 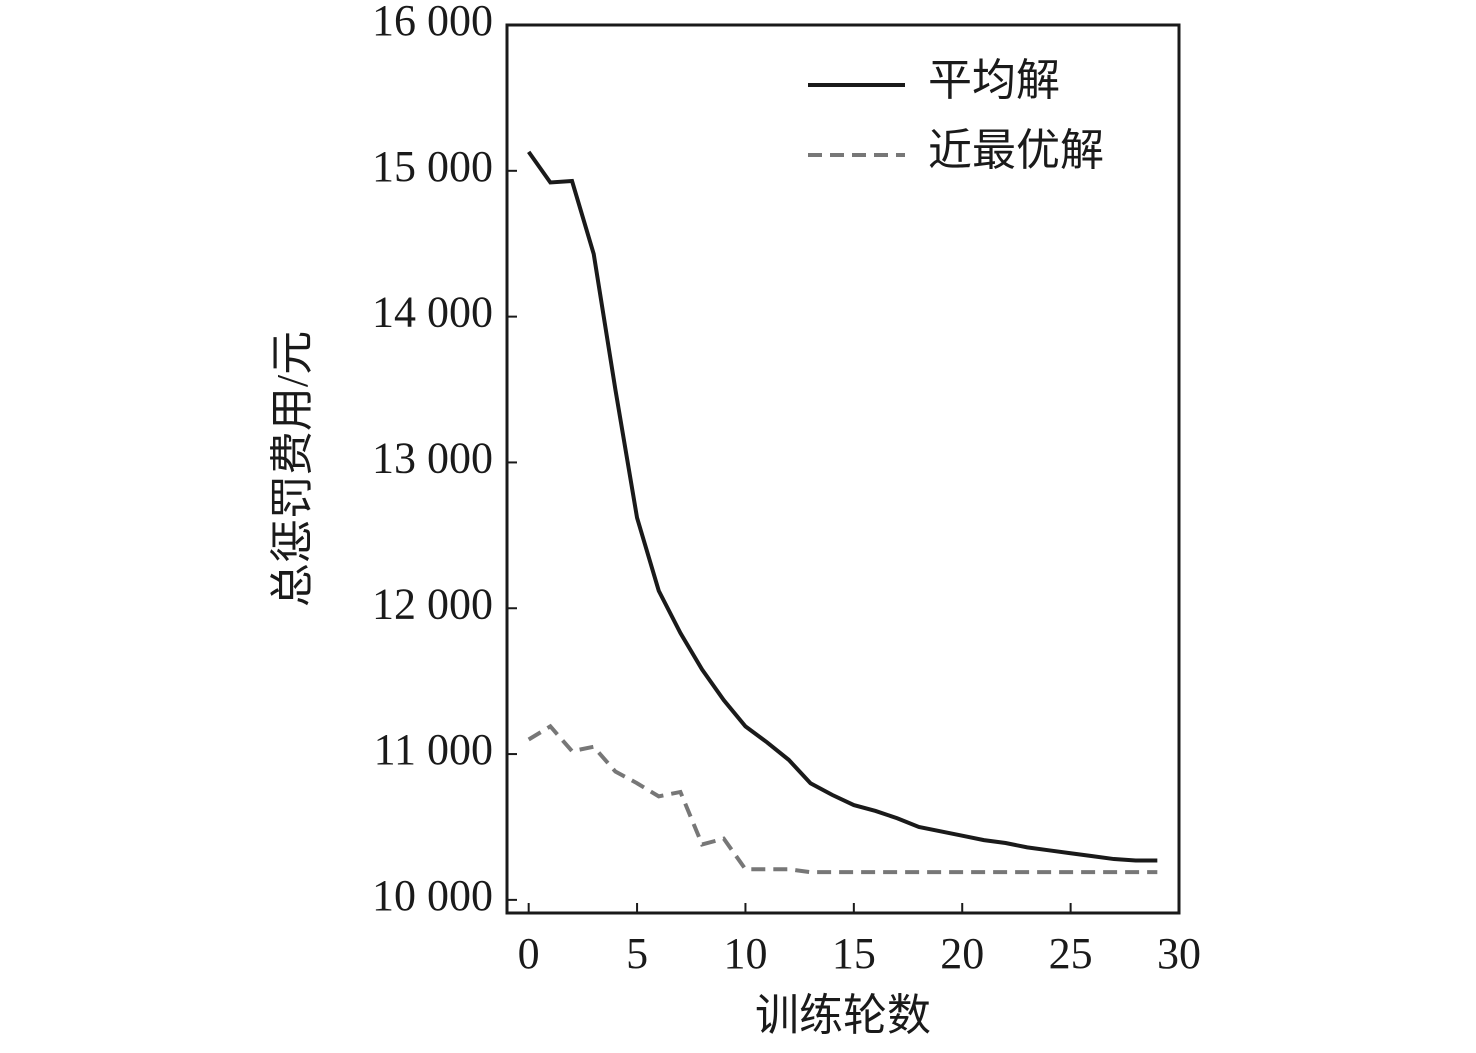 I want to click on x-tick-label: 5, so click(x=637, y=953).